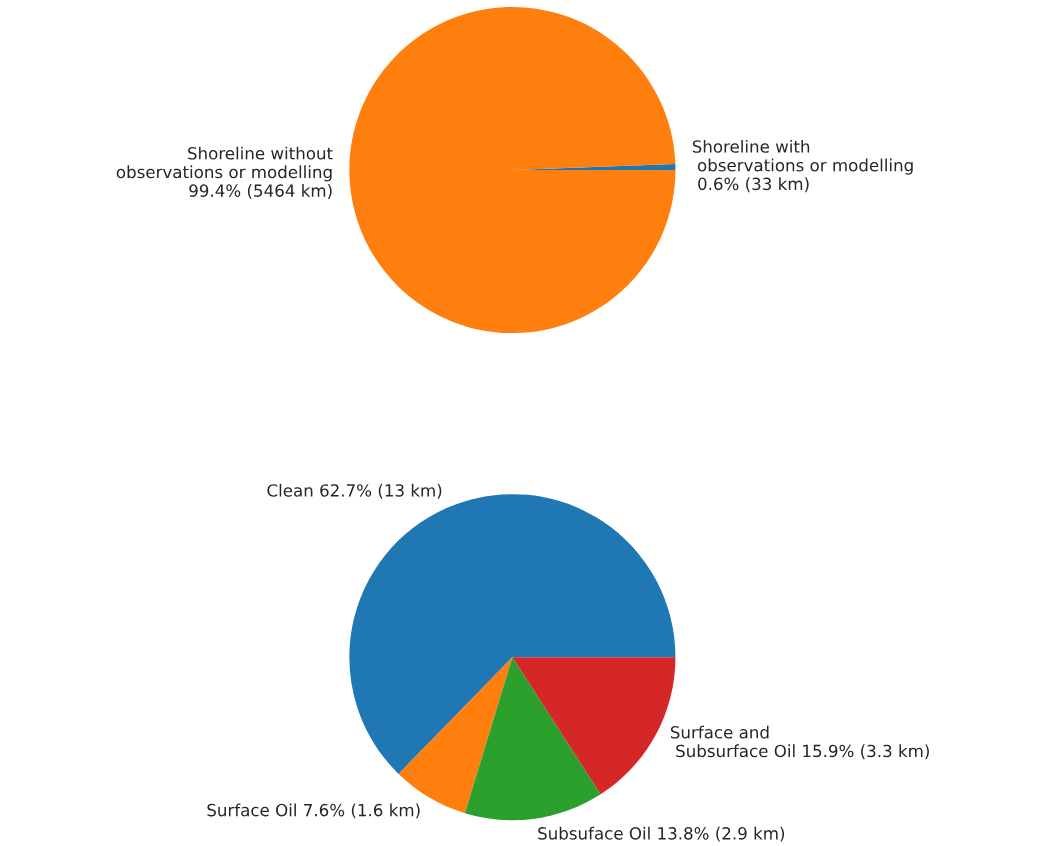 The image size is (1050, 846). What do you see at coordinates (661, 834) in the screenshot?
I see `slice-label: Subsuface Oil 13.8% (2.9 km)` at bounding box center [661, 834].